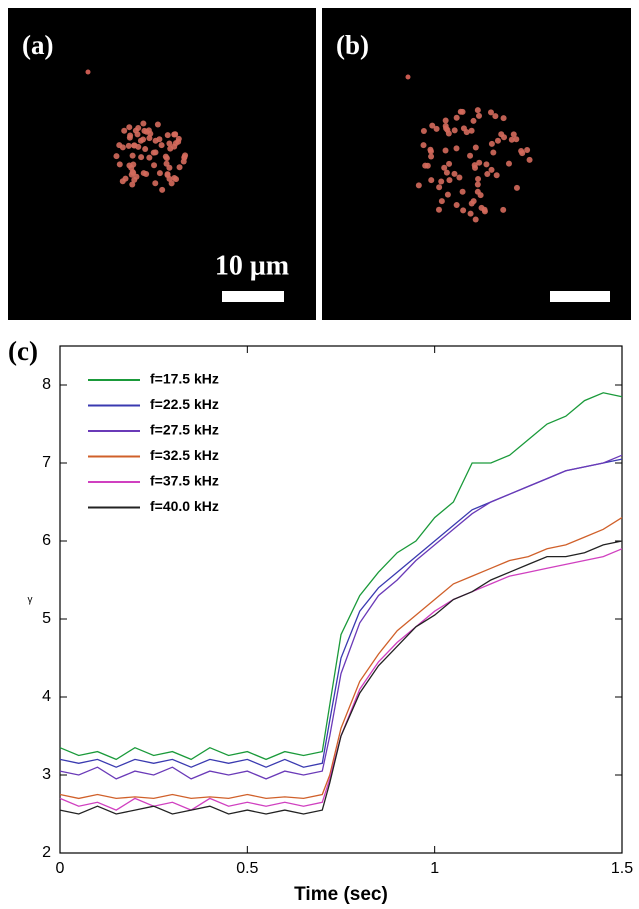  I want to click on y-tick-label: 6, so click(46, 540).